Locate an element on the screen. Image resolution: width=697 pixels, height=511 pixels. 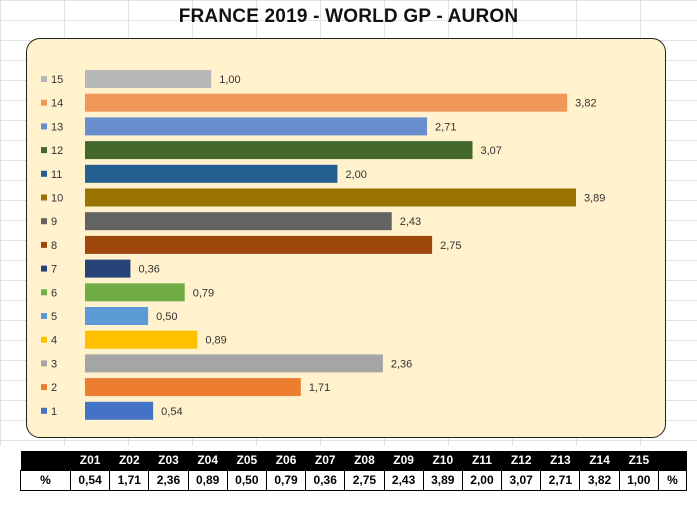
data-label-14: 3,82 is located at coordinates (585, 104).